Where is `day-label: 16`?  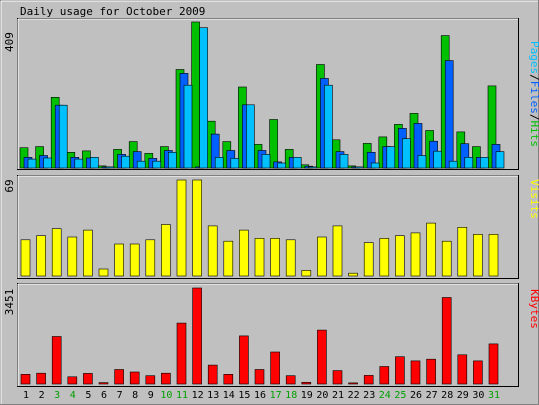
day-label: 16 is located at coordinates (260, 395).